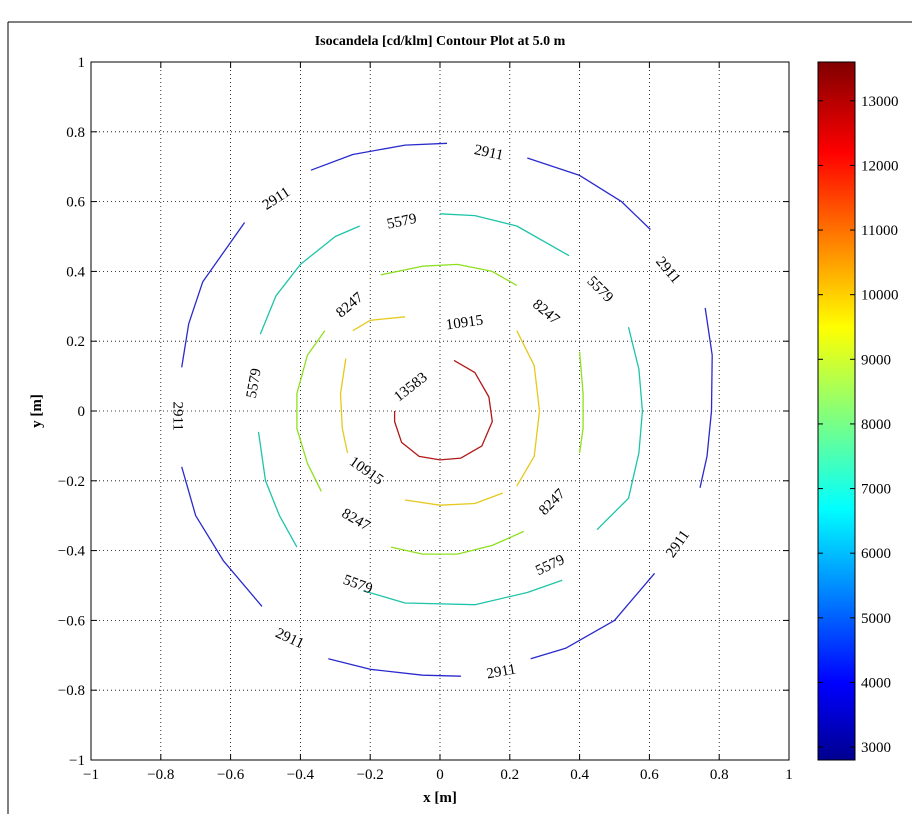 Image resolution: width=912 pixels, height=814 pixels. What do you see at coordinates (880, 296) in the screenshot?
I see `colorbar-tick-label: 10000` at bounding box center [880, 296].